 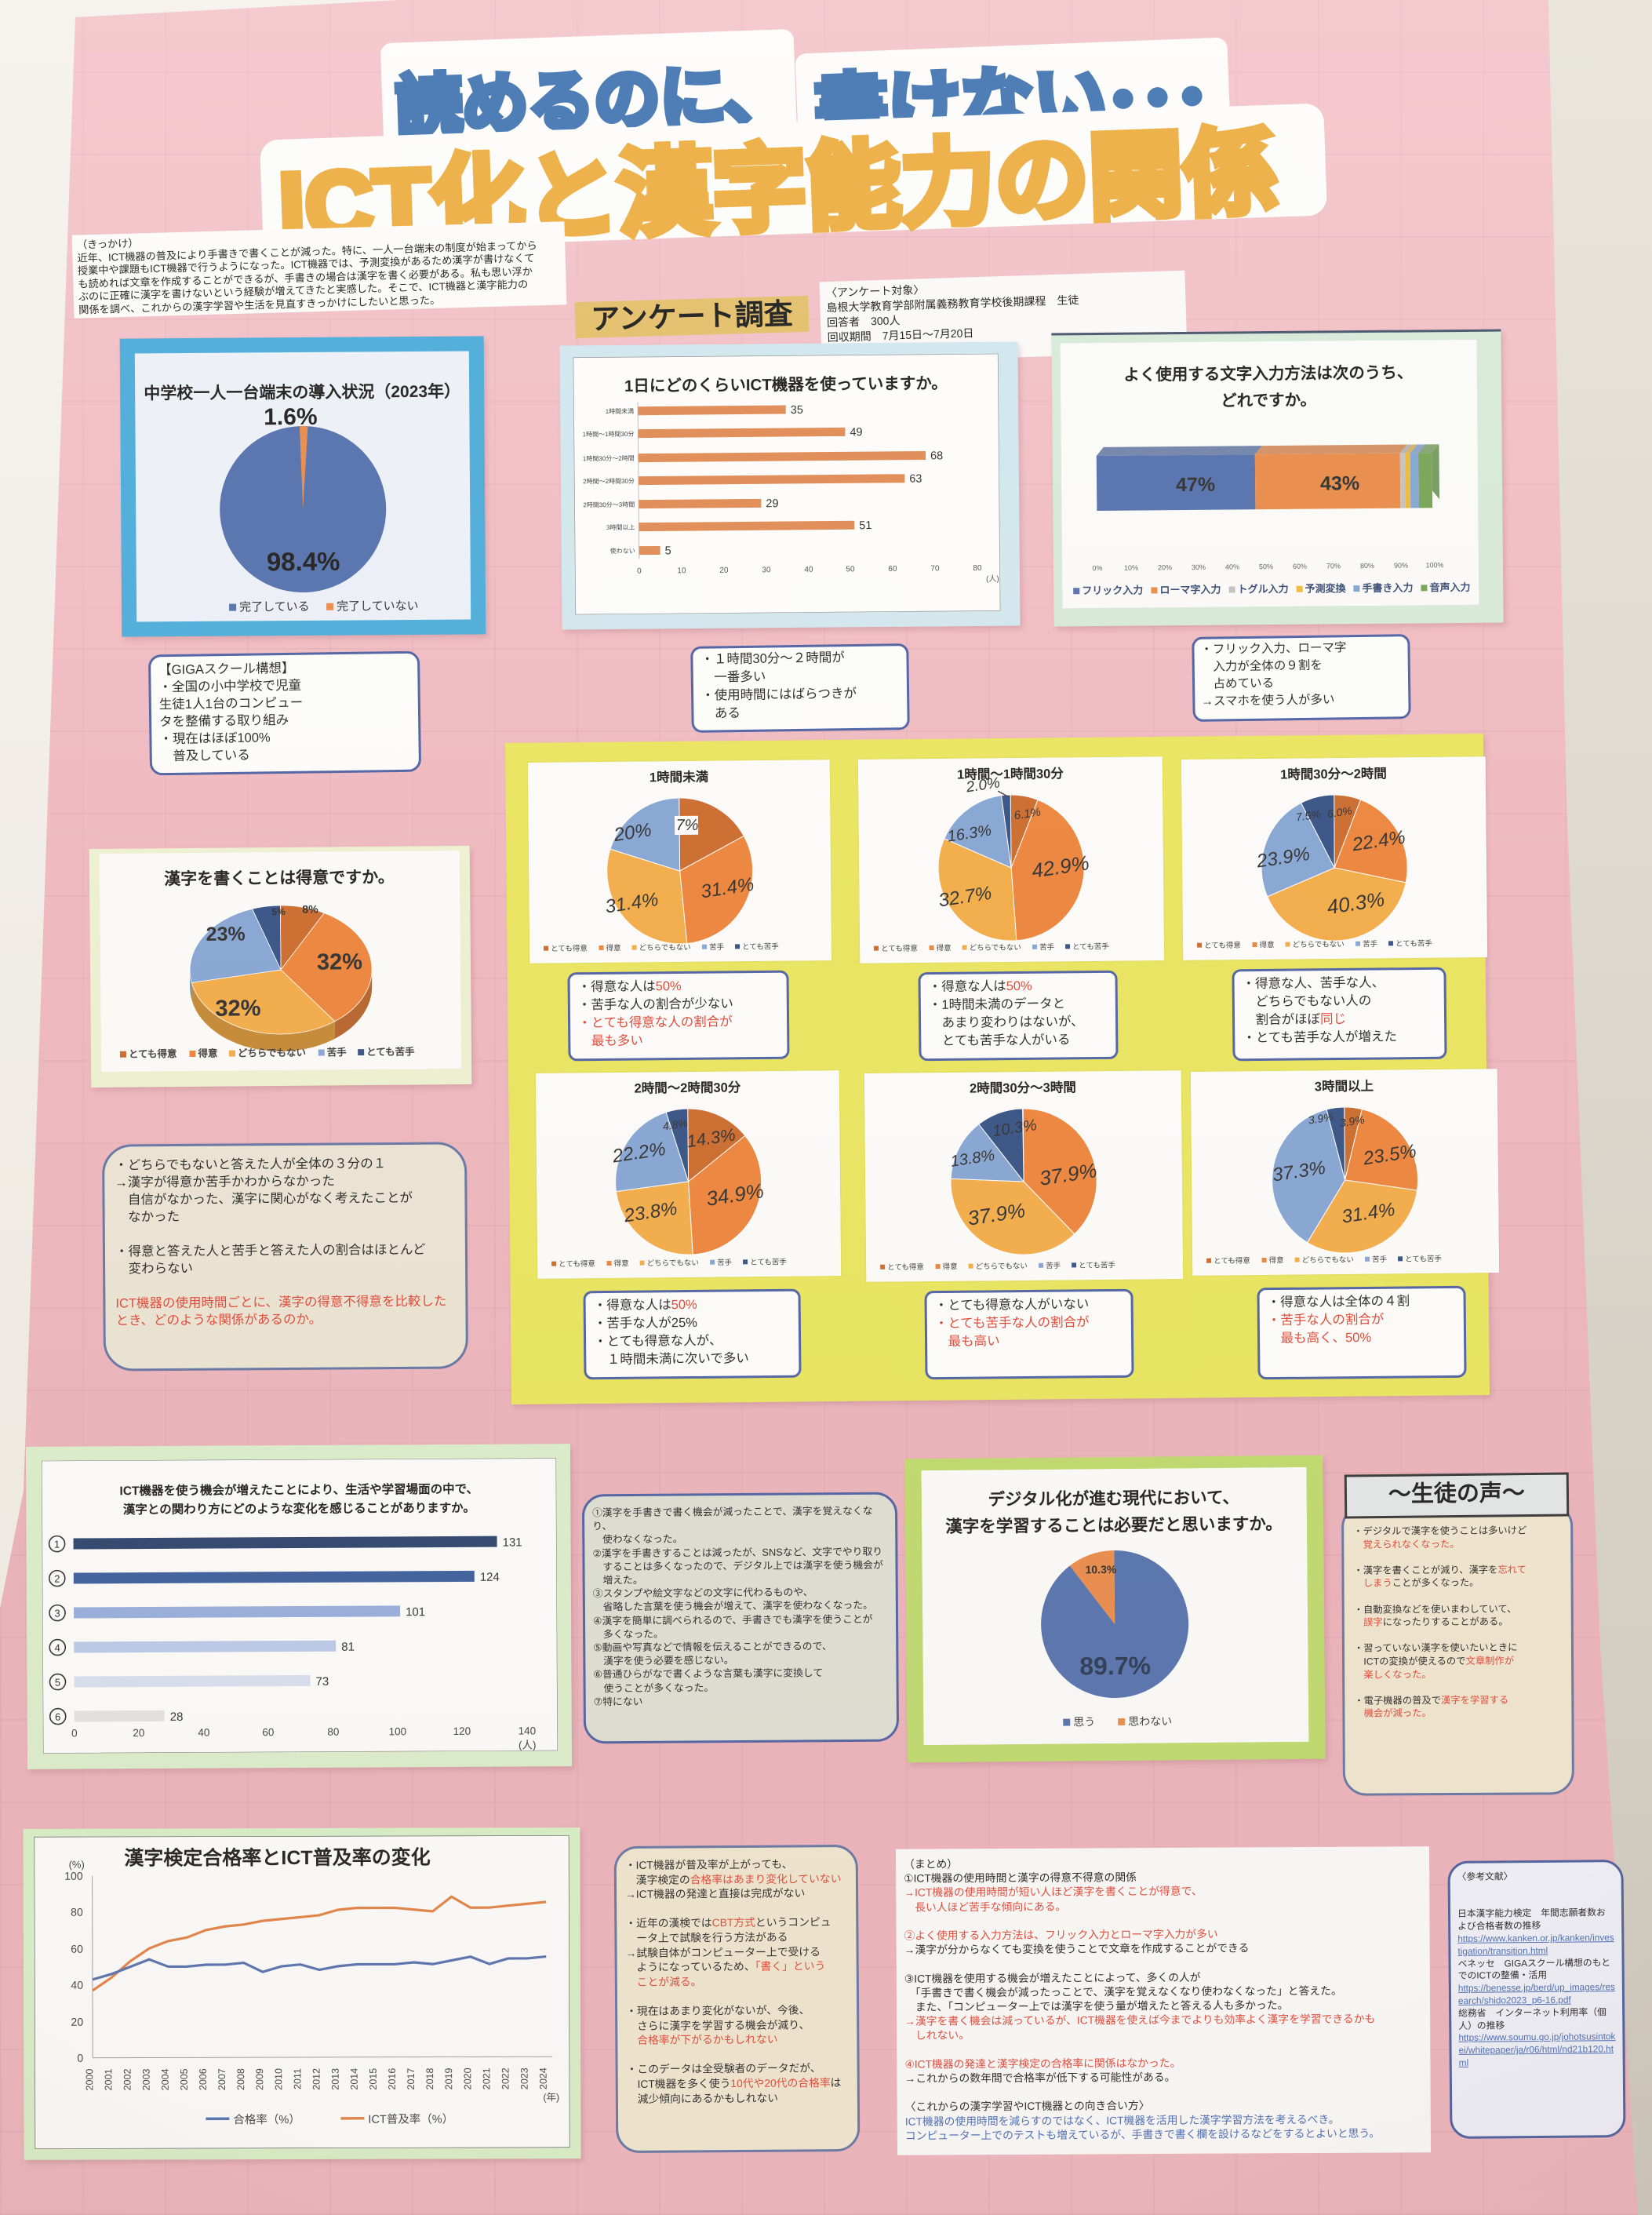 What do you see at coordinates (74, 1876) in the screenshot?
I see `svg-text: 100` at bounding box center [74, 1876].